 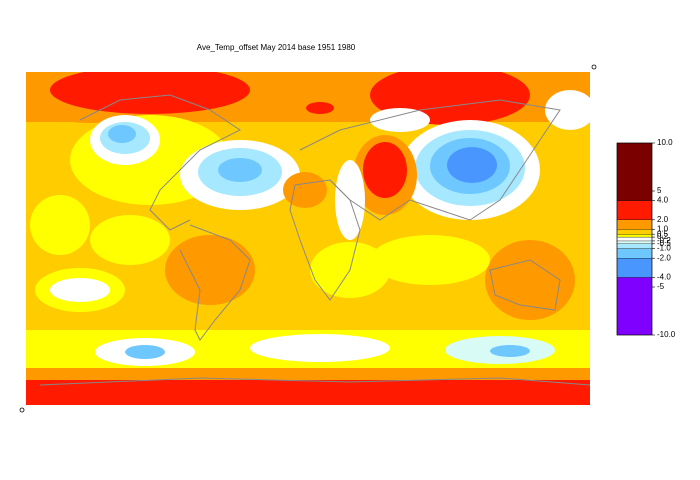 What do you see at coordinates (664, 257) in the screenshot?
I see `tick-label: -2.0` at bounding box center [664, 257].